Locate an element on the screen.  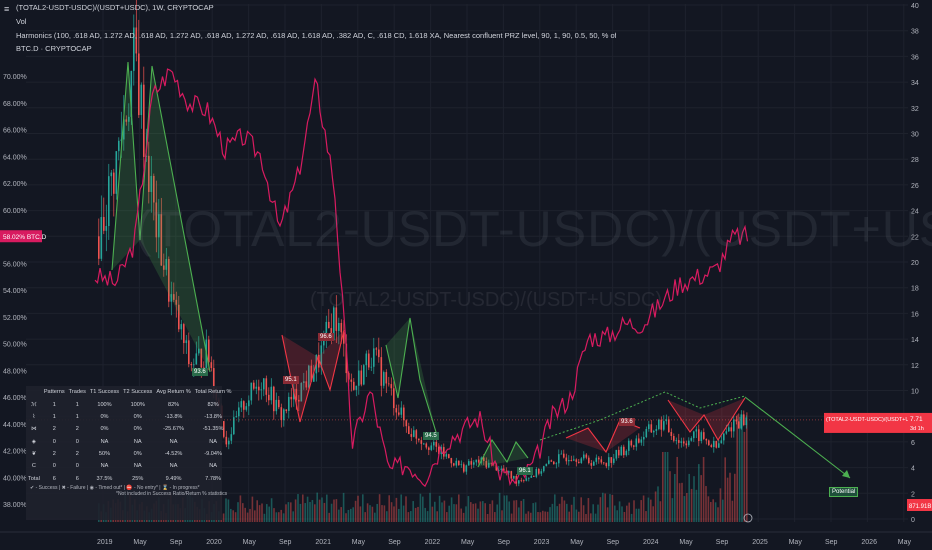
x-axis-tick-label: May is located at coordinates (577, 542).